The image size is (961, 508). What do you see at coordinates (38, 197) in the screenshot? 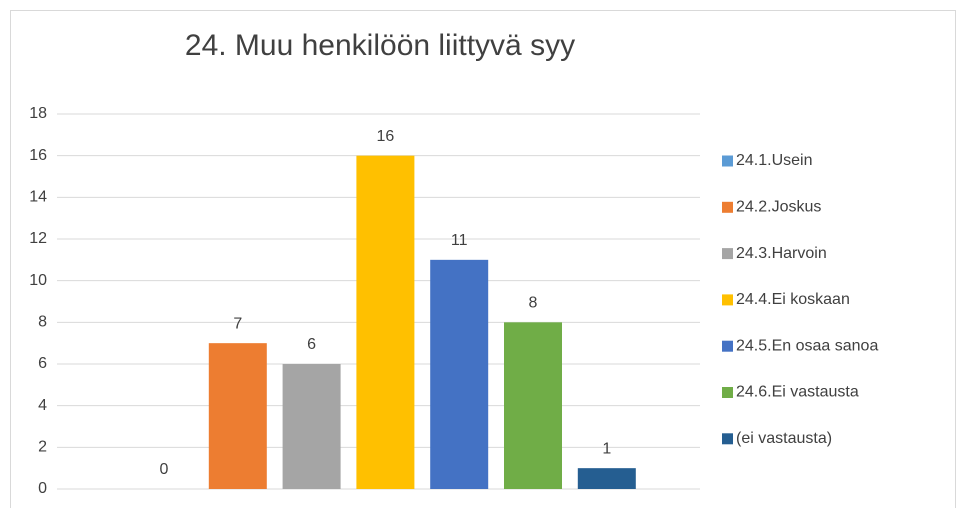
I see `y-tick-label: 14` at bounding box center [38, 197].